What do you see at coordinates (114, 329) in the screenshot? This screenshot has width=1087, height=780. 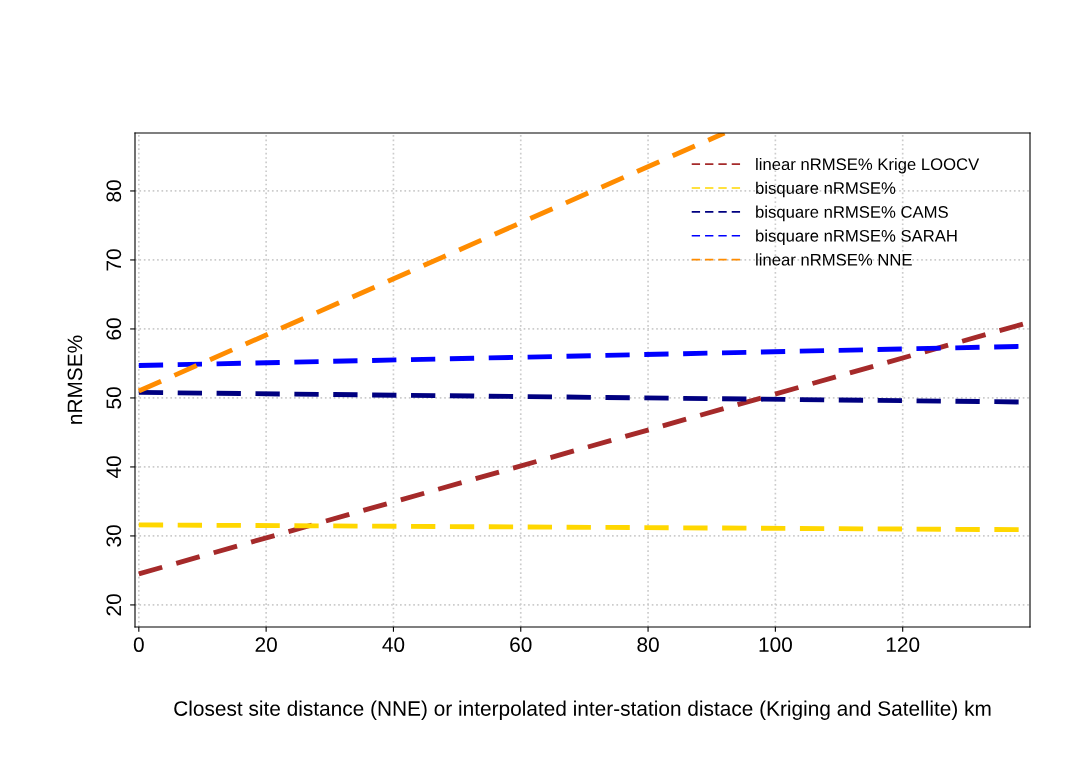 I see `y-tick-label: 60` at bounding box center [114, 329].